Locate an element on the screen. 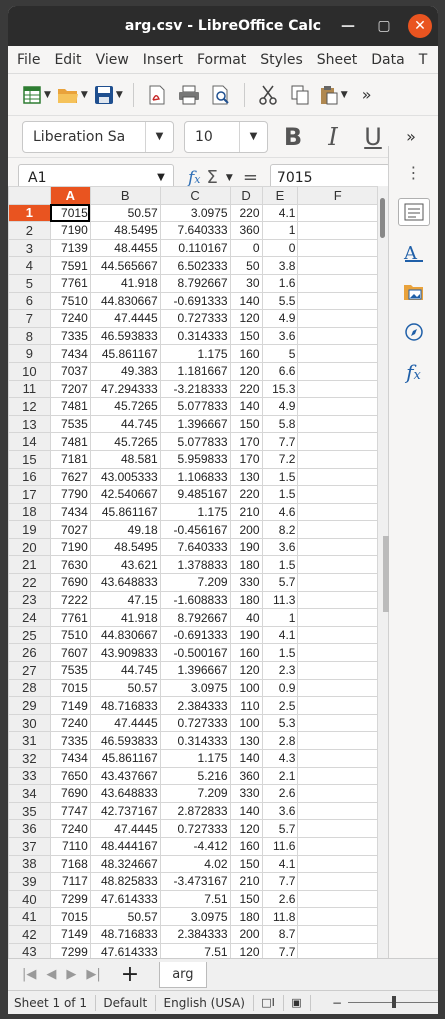 The image size is (445, 1019). menu-view: View is located at coordinates (112, 59).